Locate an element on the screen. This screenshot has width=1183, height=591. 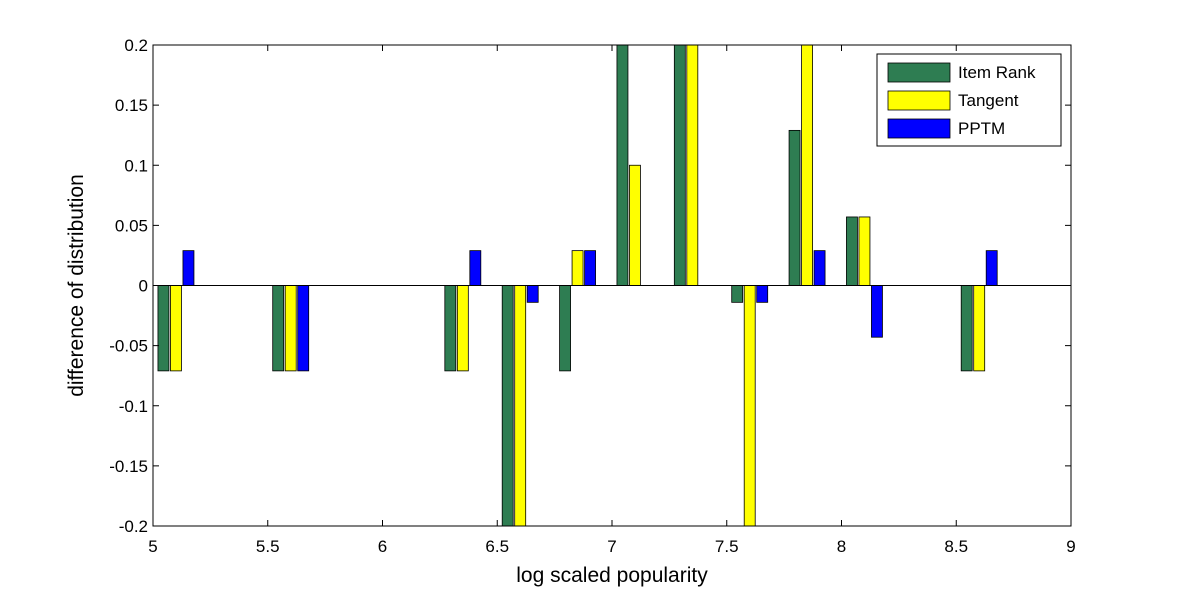
x-tick-label: 7 is located at coordinates (611, 546).